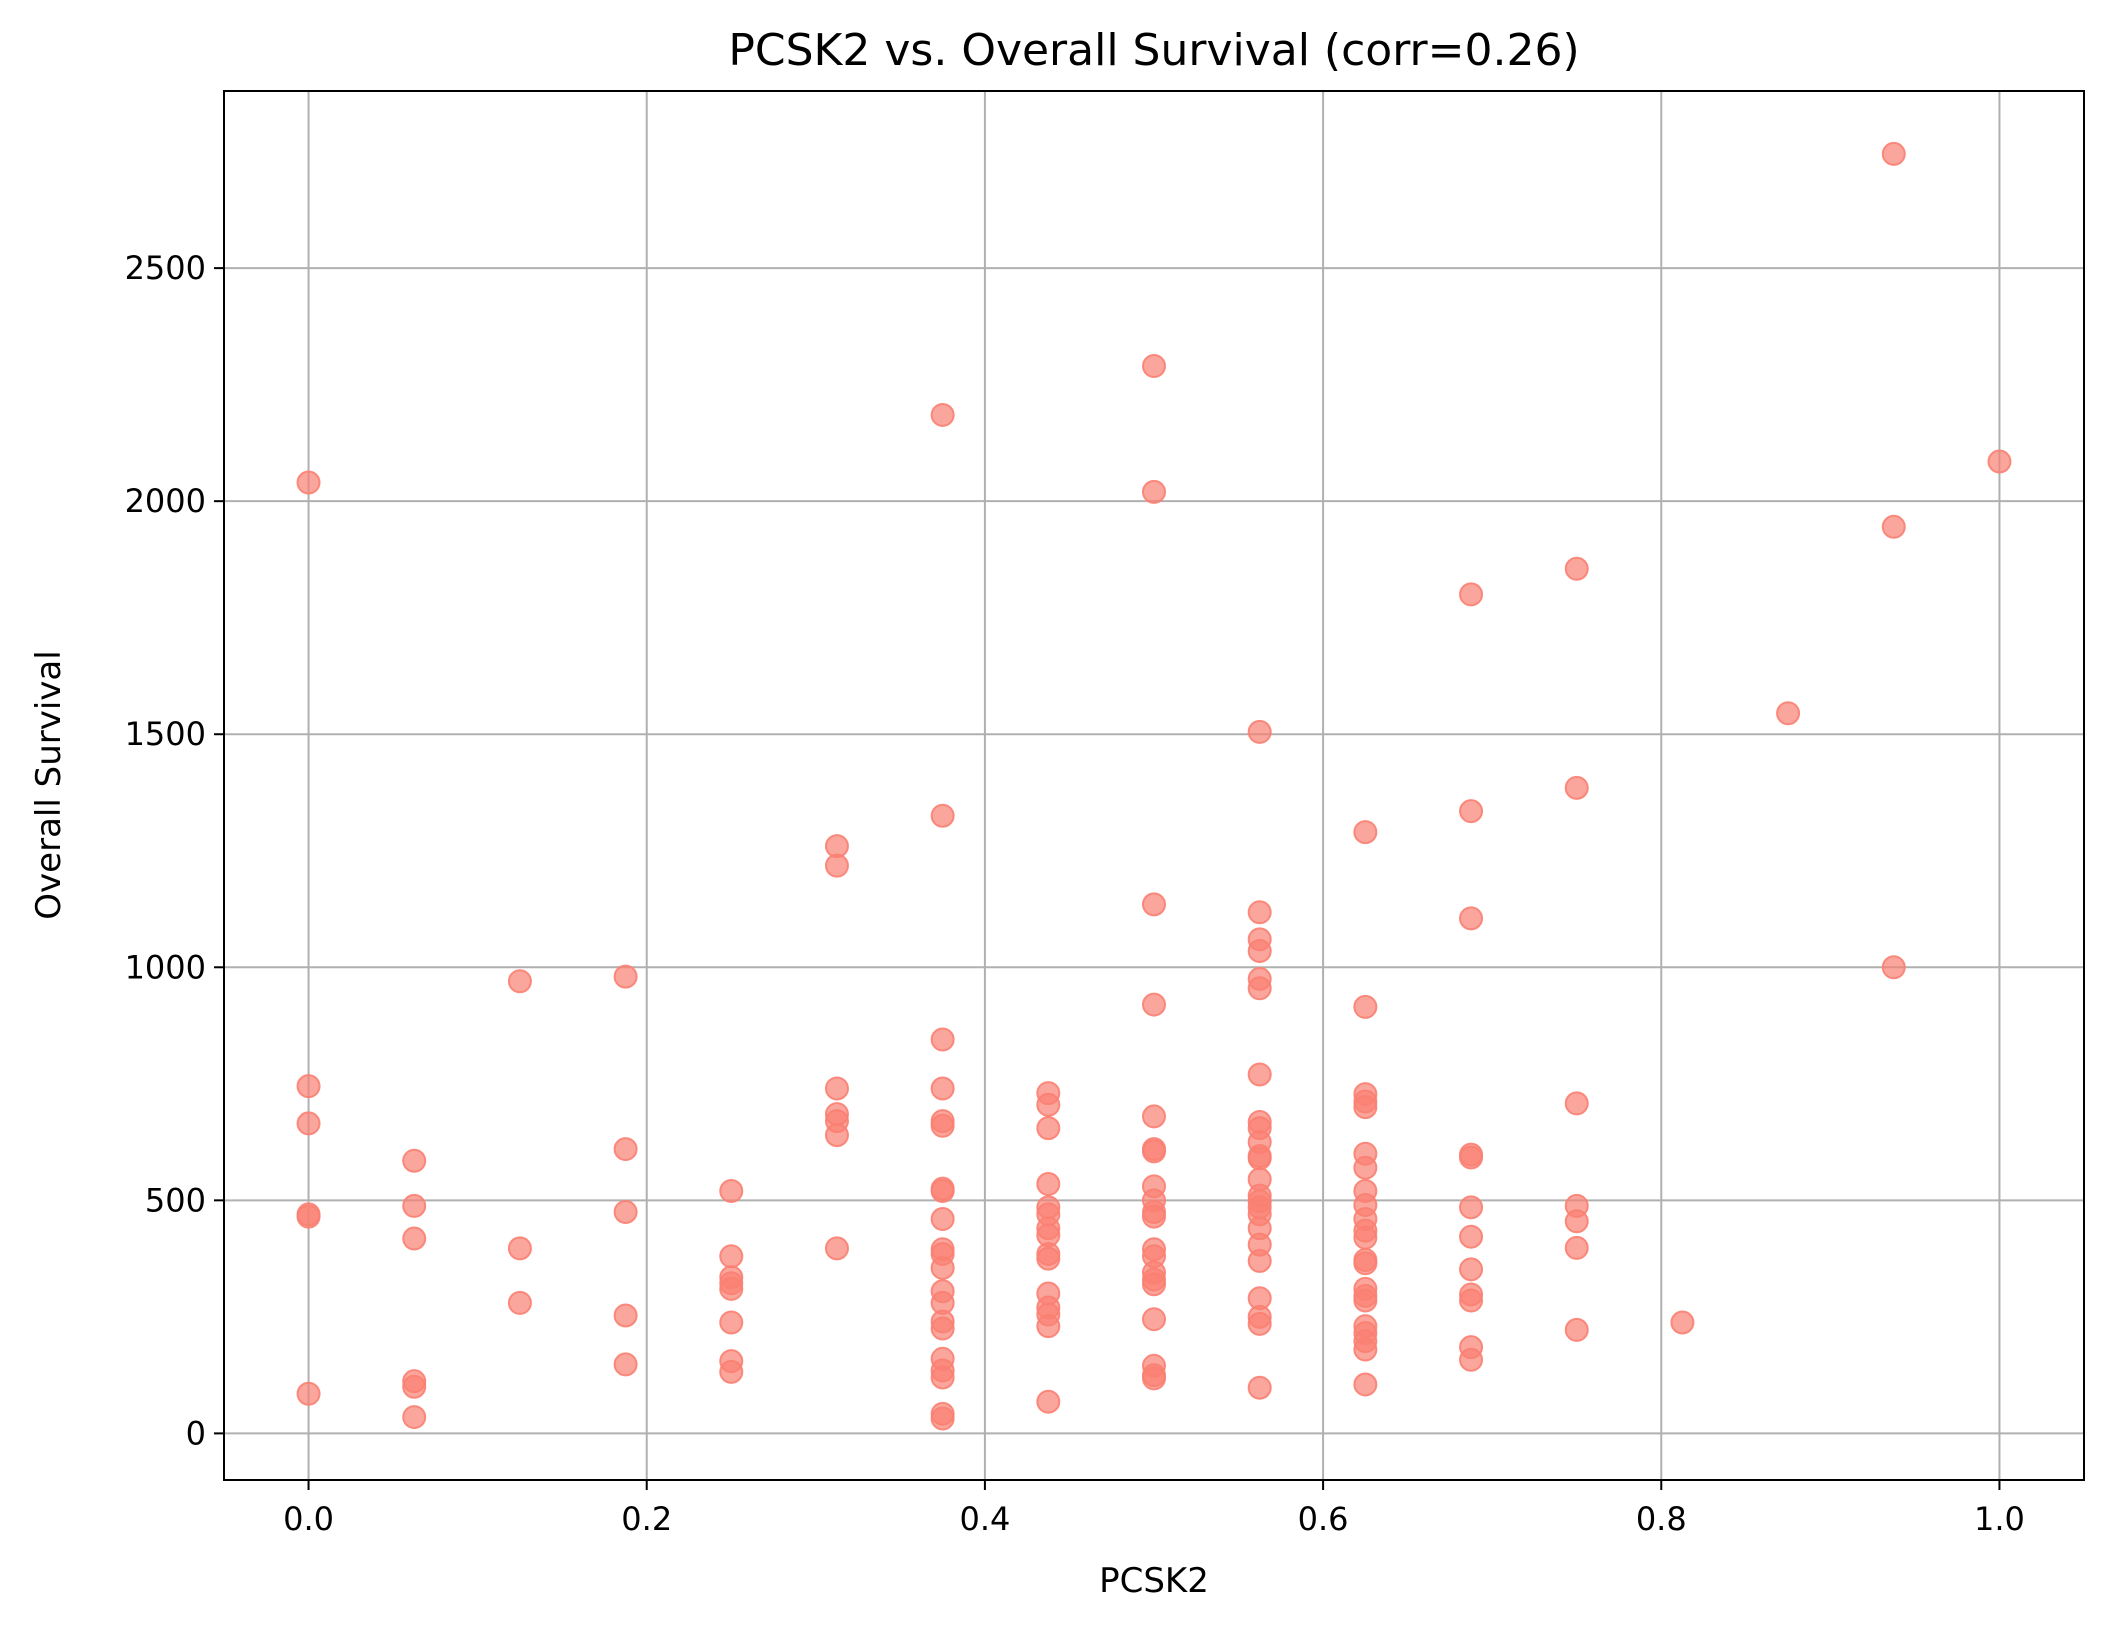 Image resolution: width=2113 pixels, height=1638 pixels. What do you see at coordinates (1323, 1519) in the screenshot?
I see `x-tick-label: 0.6` at bounding box center [1323, 1519].